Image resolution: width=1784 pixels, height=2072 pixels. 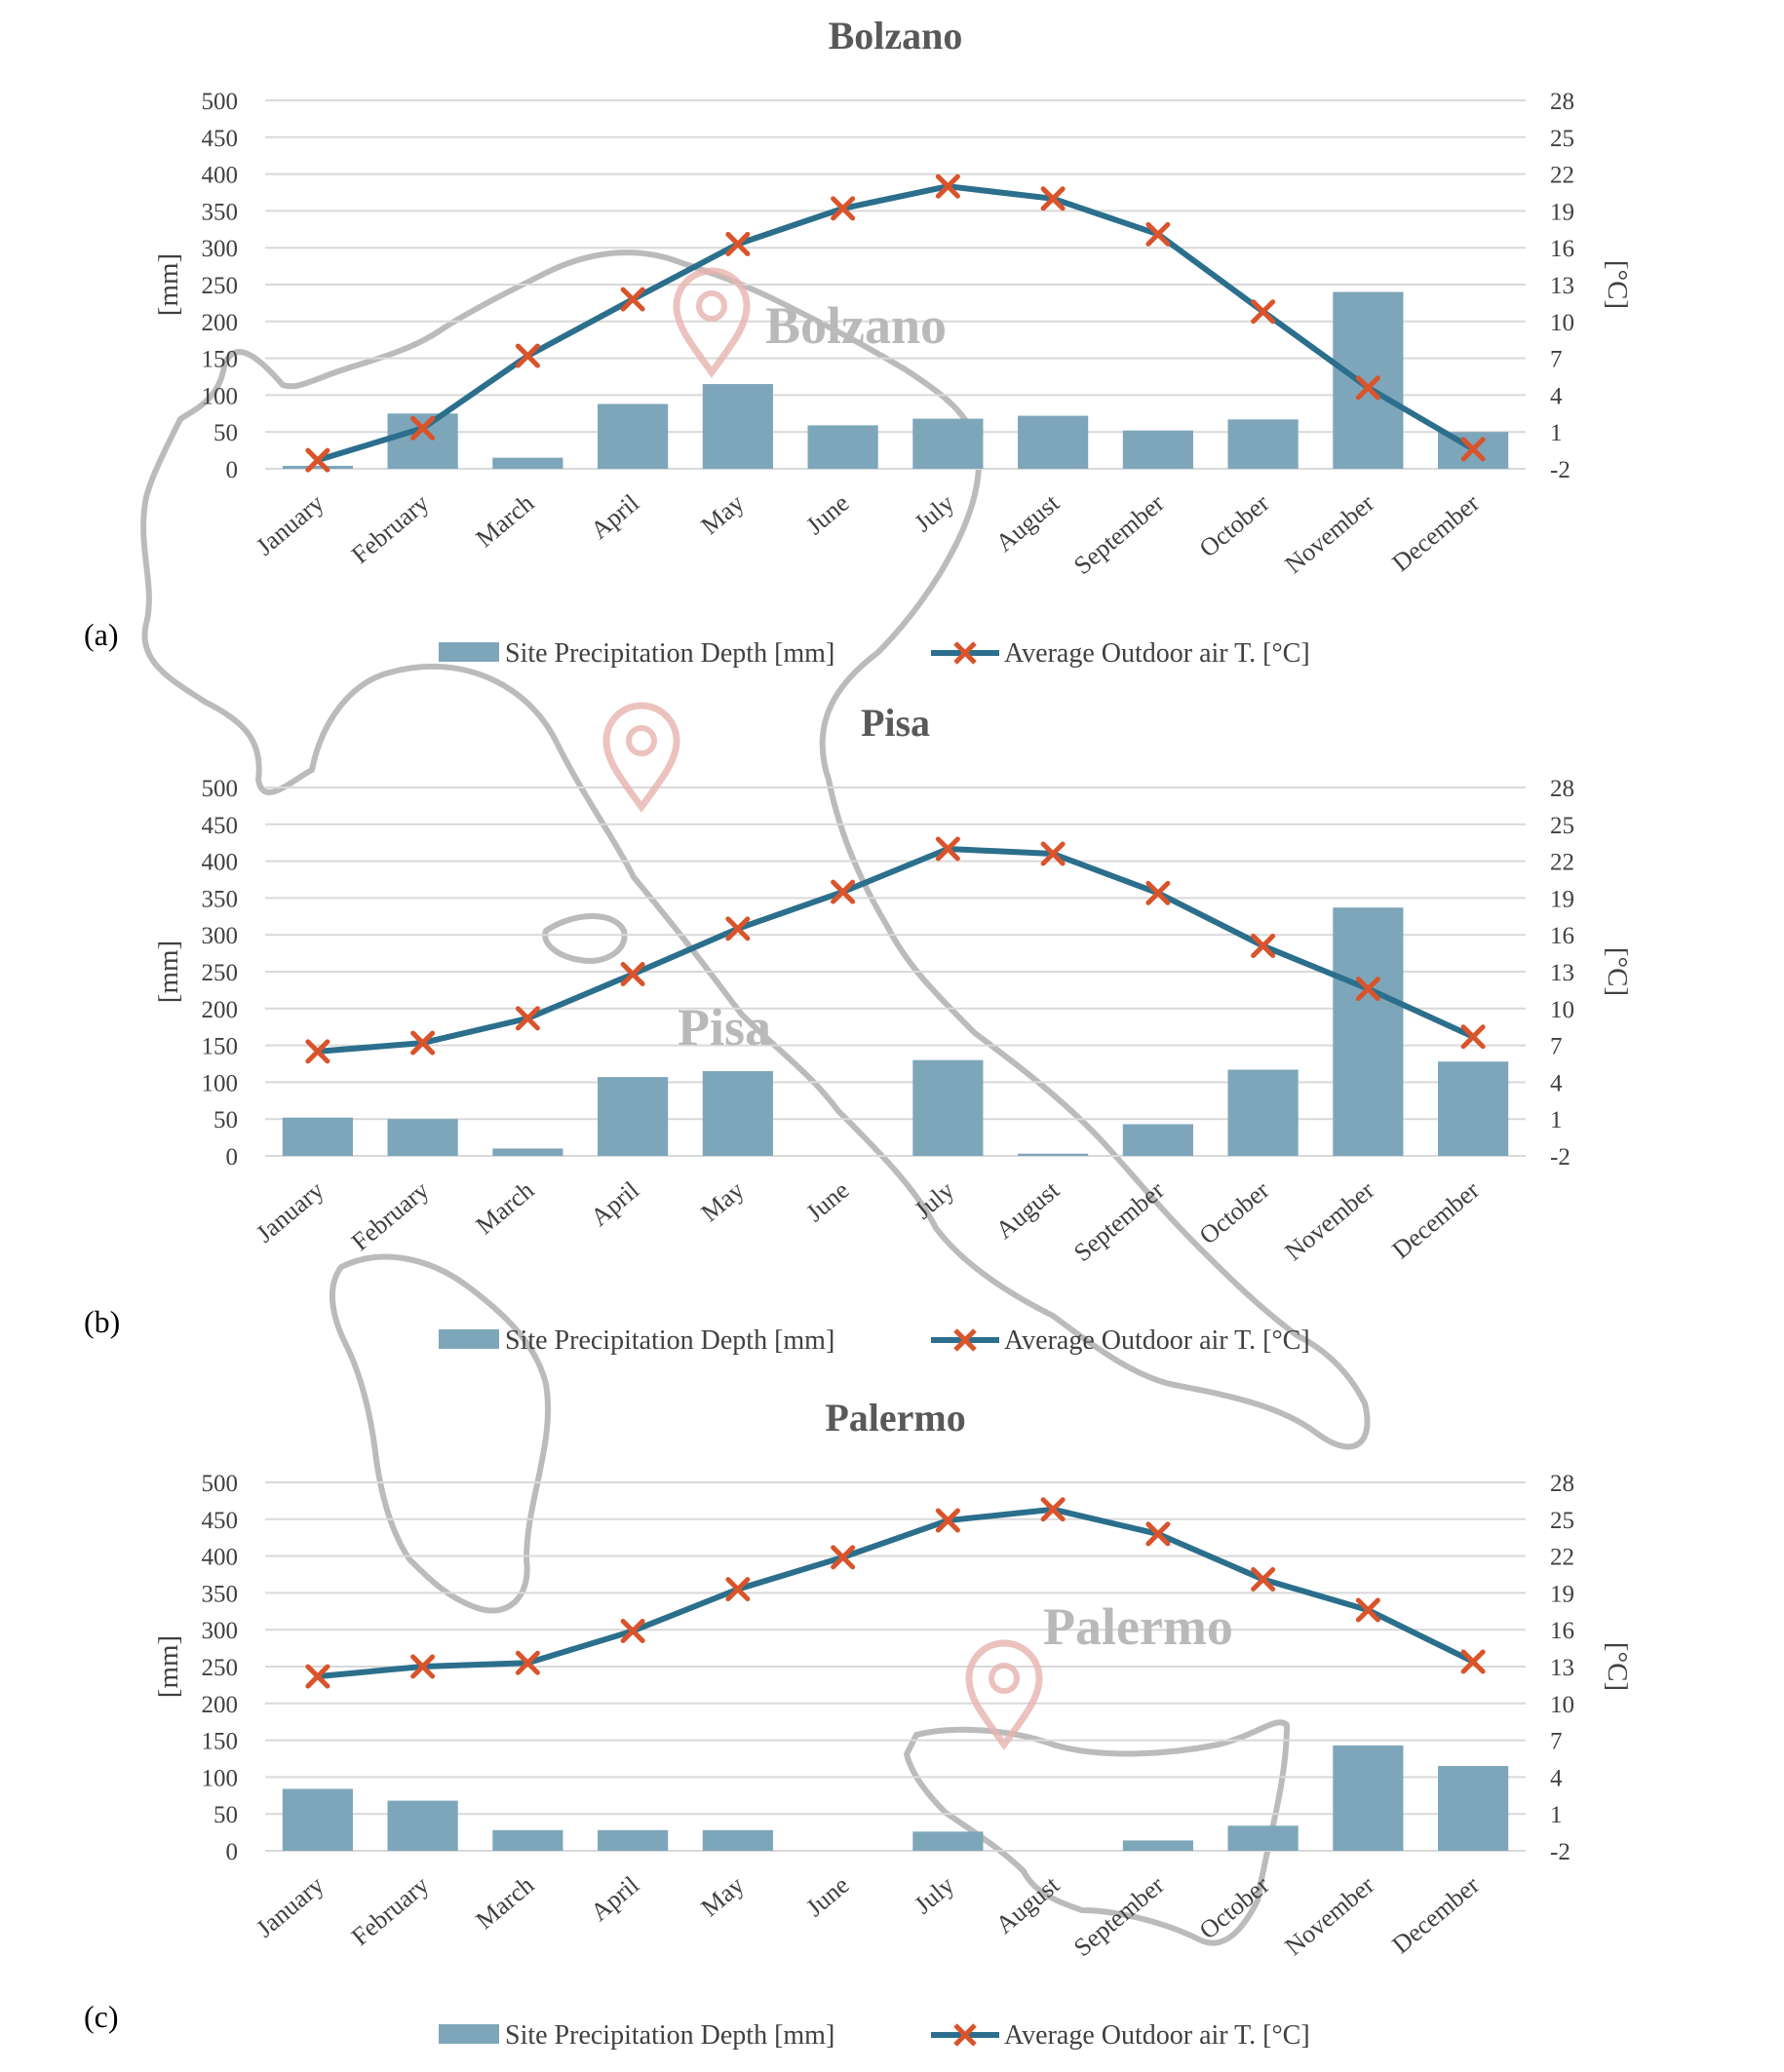 I want to click on temperature-line, so click(x=896, y=950).